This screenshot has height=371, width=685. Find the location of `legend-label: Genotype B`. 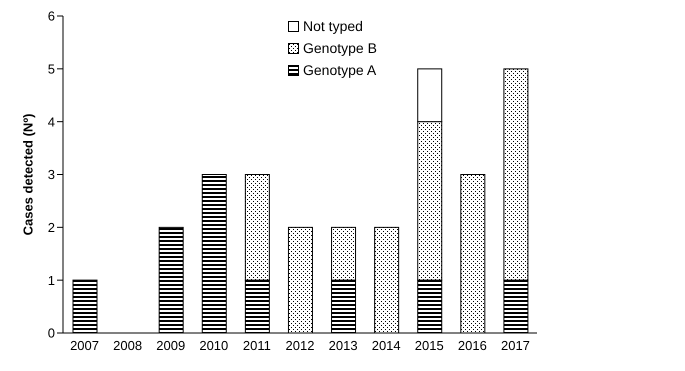

legend-label: Genotype B is located at coordinates (340, 48).